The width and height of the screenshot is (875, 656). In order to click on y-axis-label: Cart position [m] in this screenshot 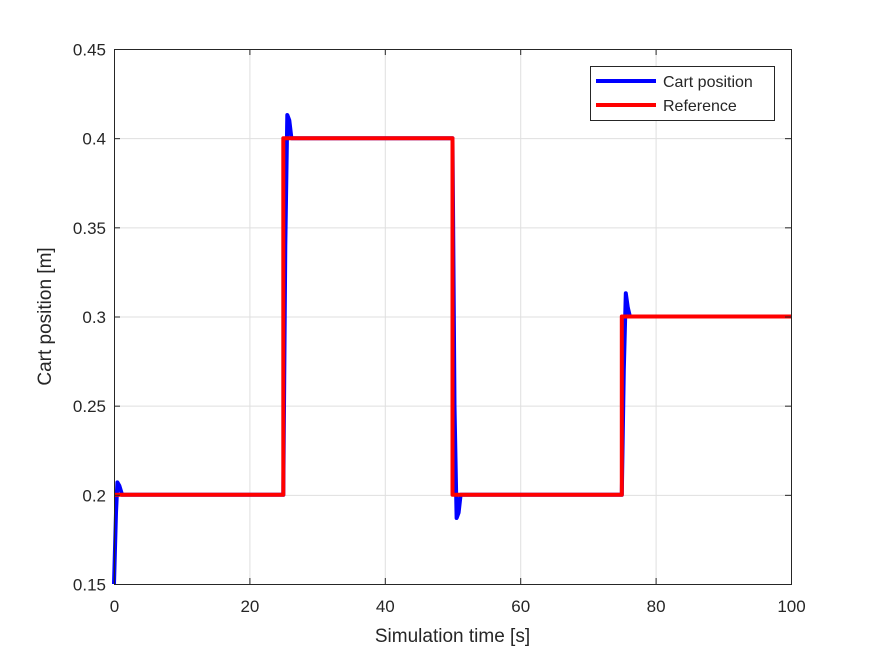, I will do `click(45, 316)`.